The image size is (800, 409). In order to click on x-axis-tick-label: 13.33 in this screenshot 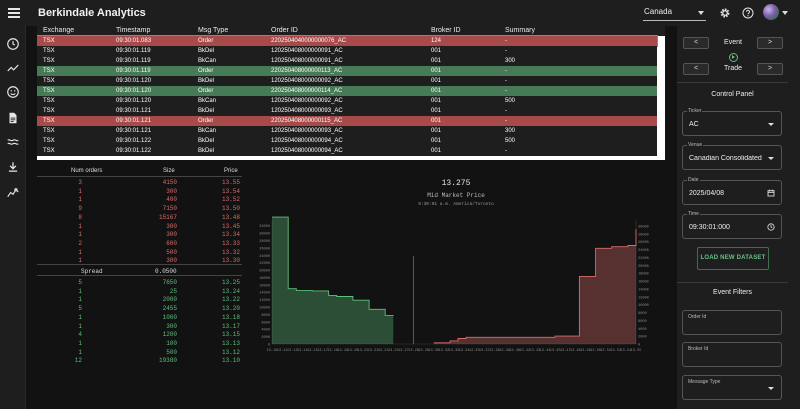, I will do `click(454, 351)`.